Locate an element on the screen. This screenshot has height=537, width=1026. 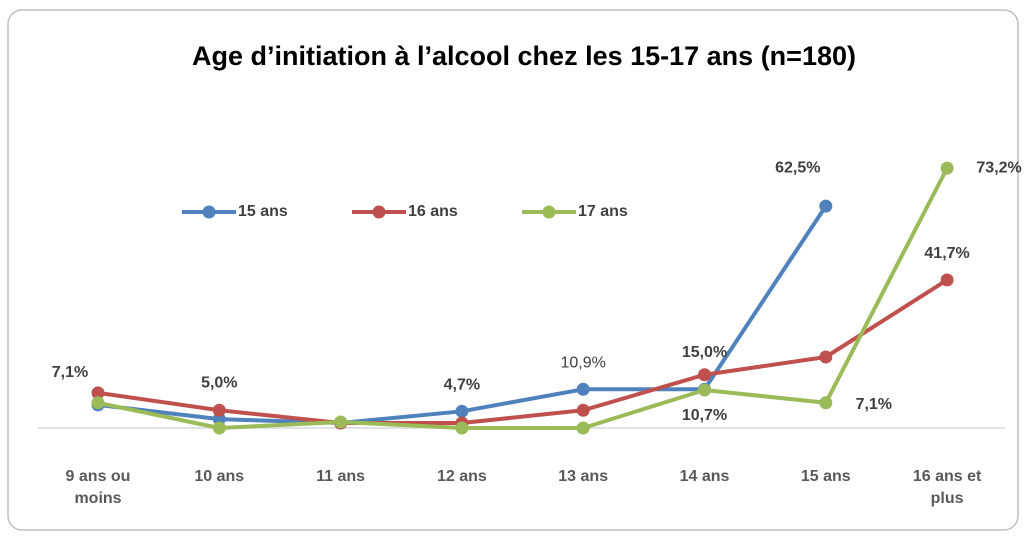
x-tick-label: 9 ans ou moins is located at coordinates (98, 487).